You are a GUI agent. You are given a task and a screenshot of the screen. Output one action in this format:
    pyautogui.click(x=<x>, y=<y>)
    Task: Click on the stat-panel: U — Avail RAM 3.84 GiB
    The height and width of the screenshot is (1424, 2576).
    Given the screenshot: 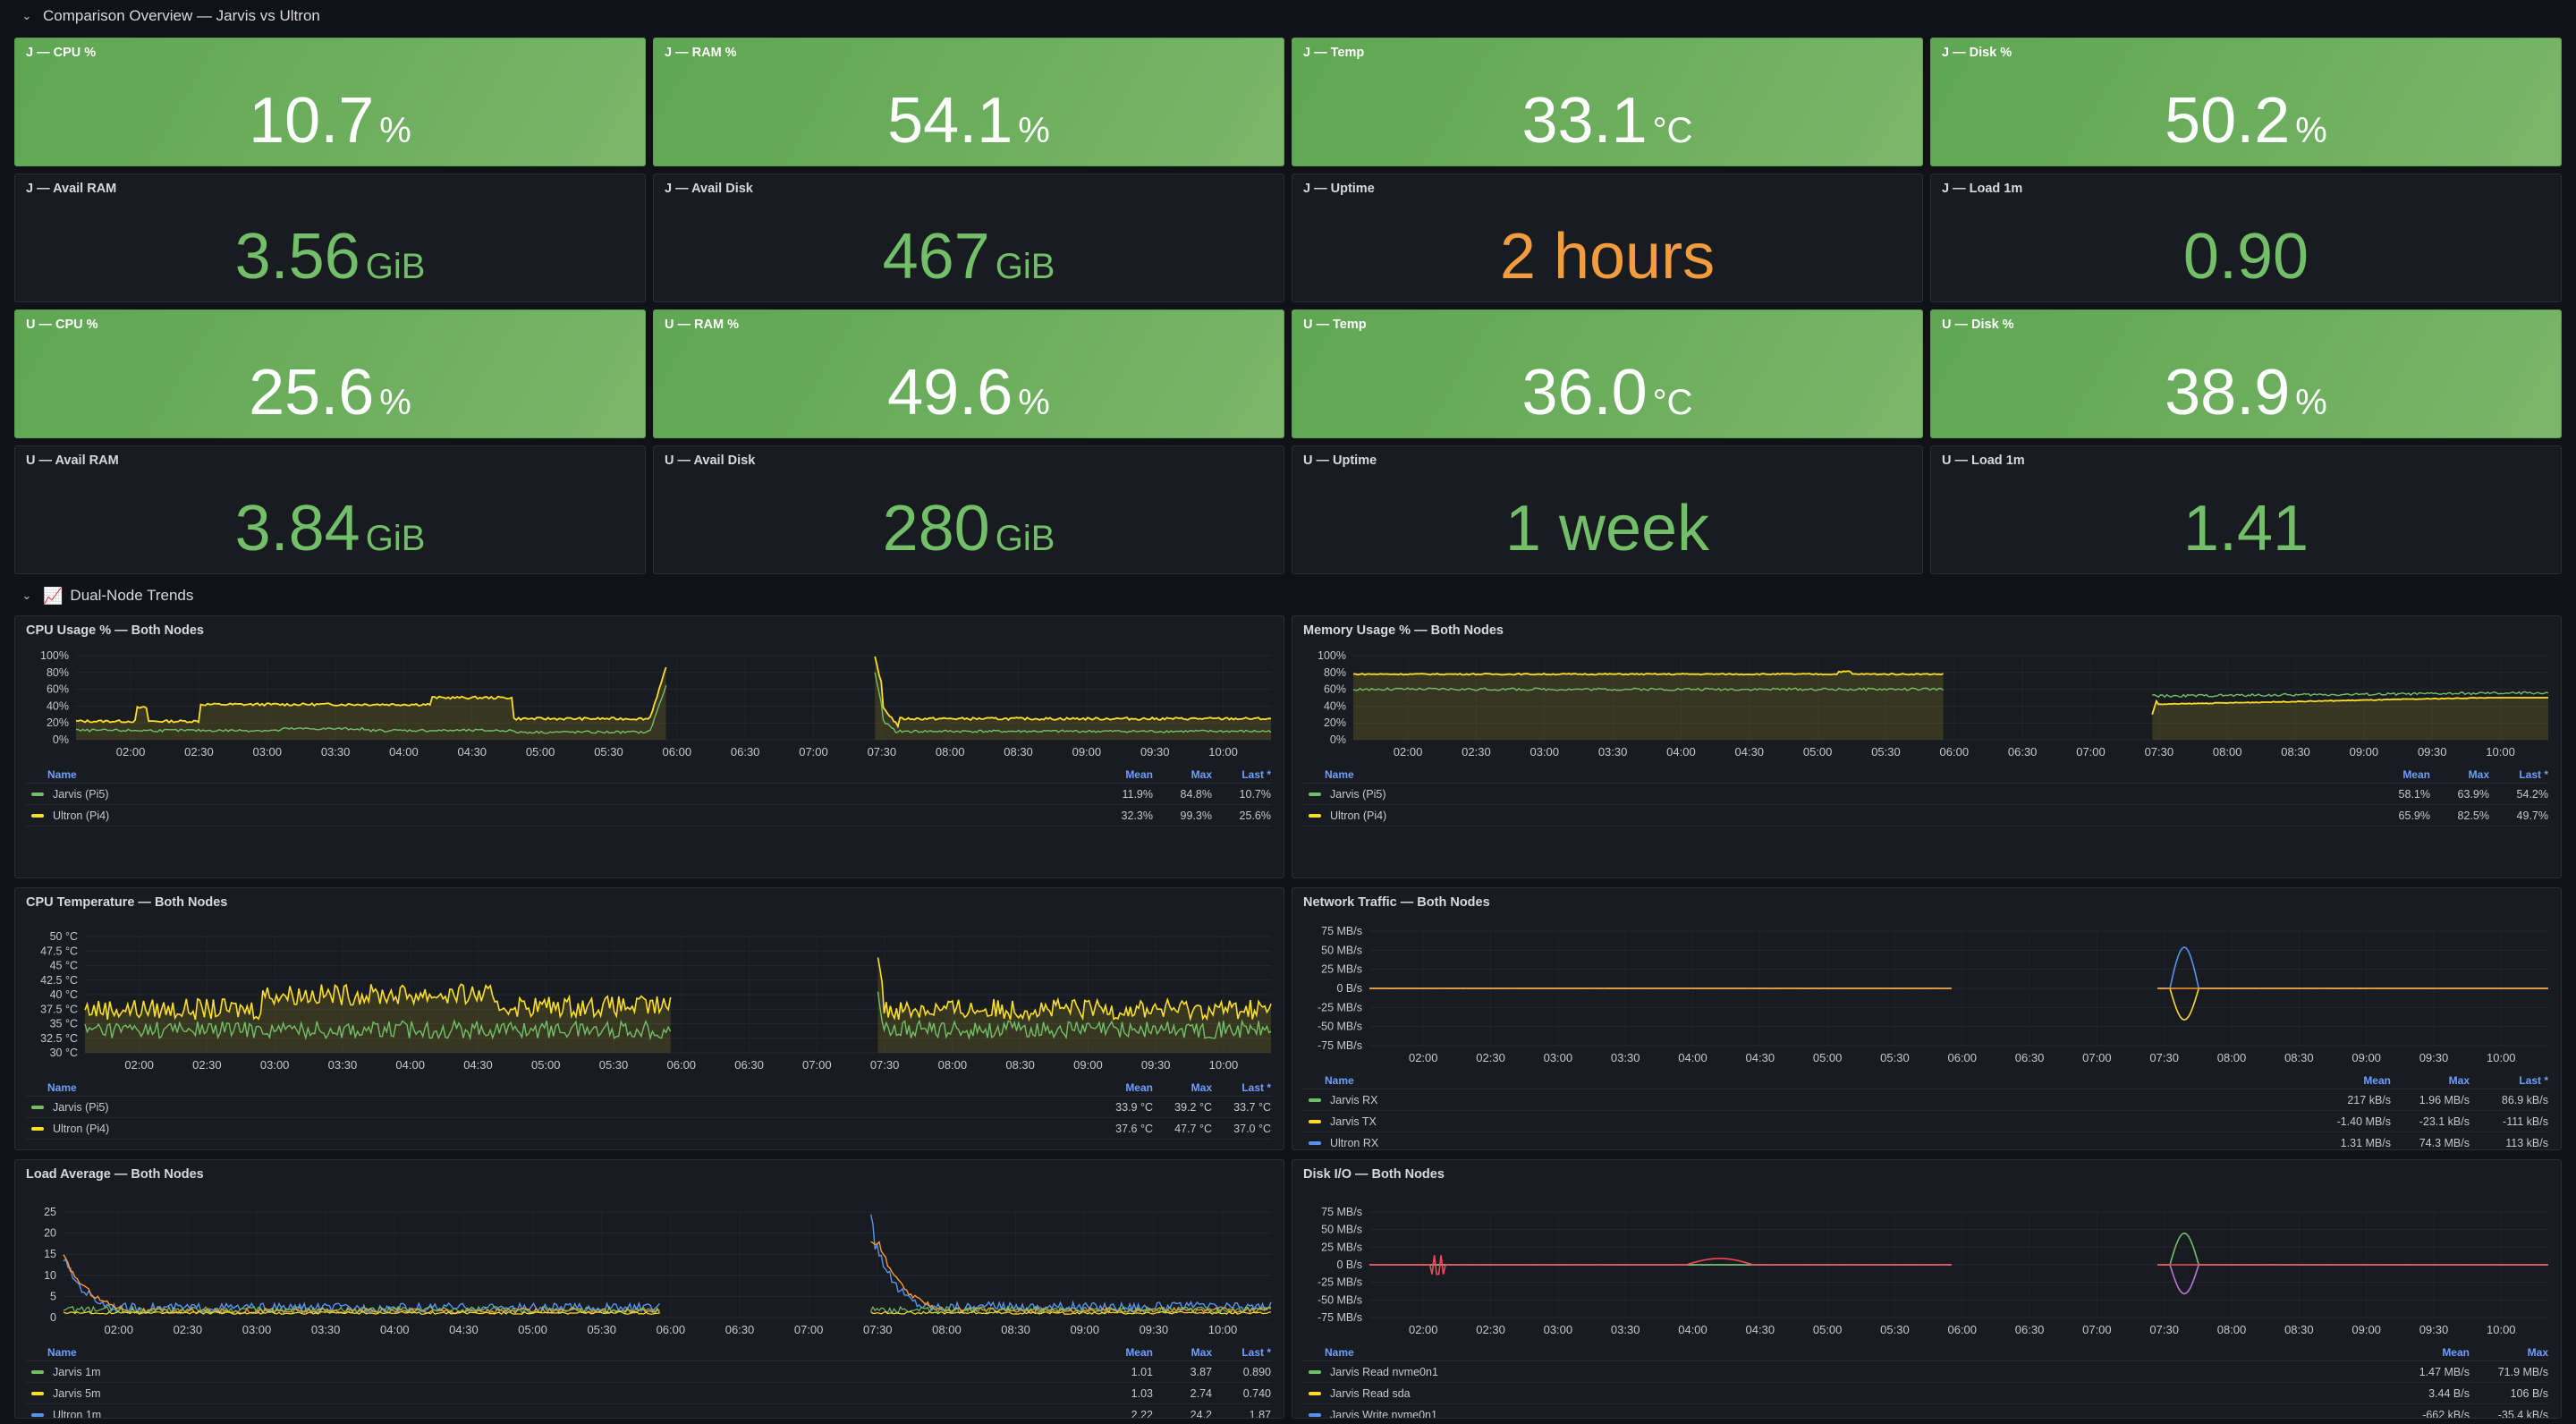 What is the action you would take?
    pyautogui.click(x=330, y=509)
    